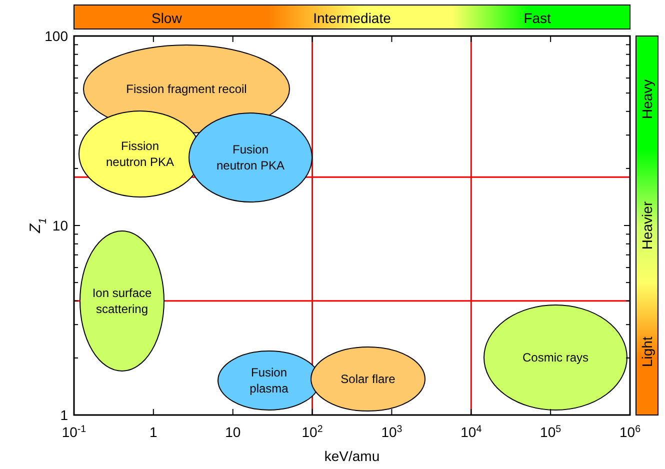 The height and width of the screenshot is (469, 665). Describe the element at coordinates (167, 18) in the screenshot. I see `text: Slow` at that location.